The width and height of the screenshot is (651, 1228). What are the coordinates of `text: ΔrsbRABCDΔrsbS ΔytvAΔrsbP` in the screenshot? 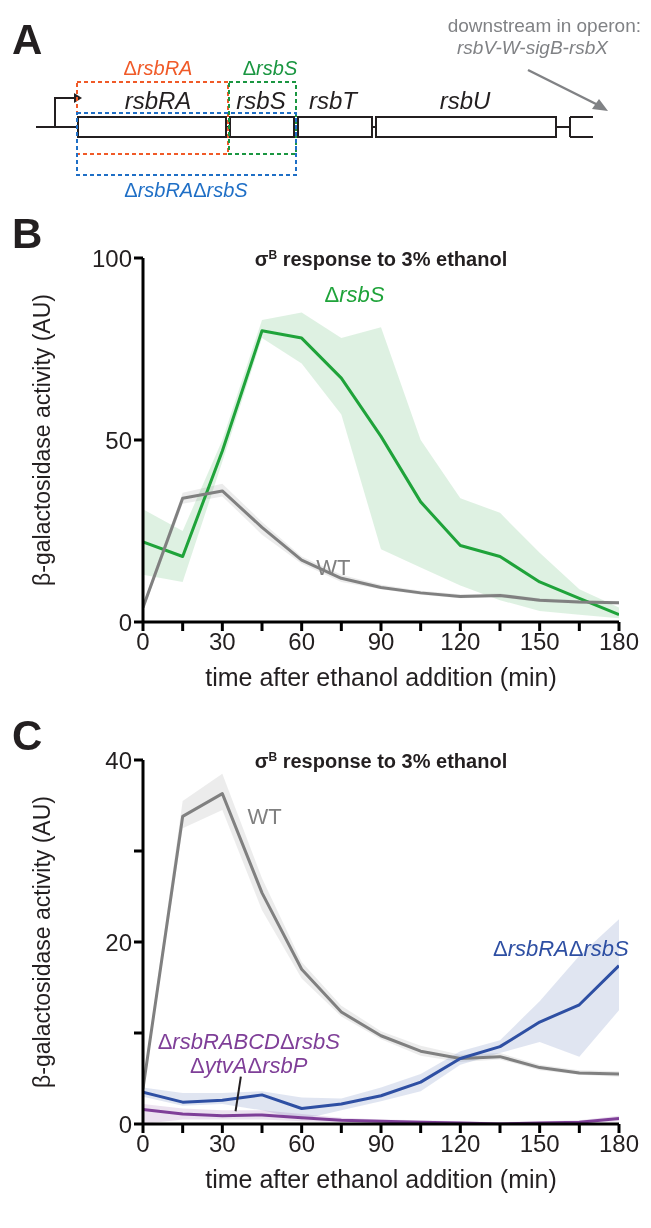 It's located at (248, 1054).